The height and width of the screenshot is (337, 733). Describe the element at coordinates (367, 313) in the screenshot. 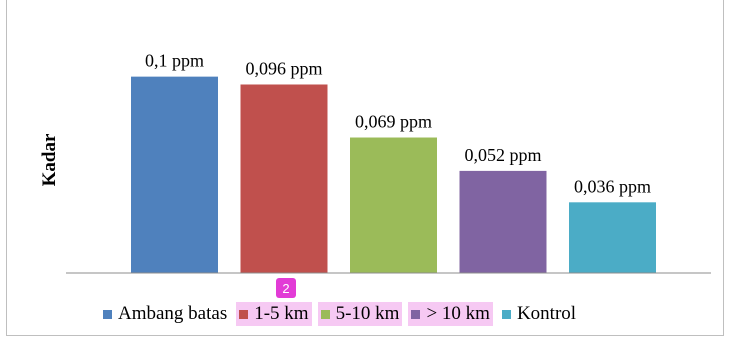

I see `legend-label-3: 5-10 km` at that location.